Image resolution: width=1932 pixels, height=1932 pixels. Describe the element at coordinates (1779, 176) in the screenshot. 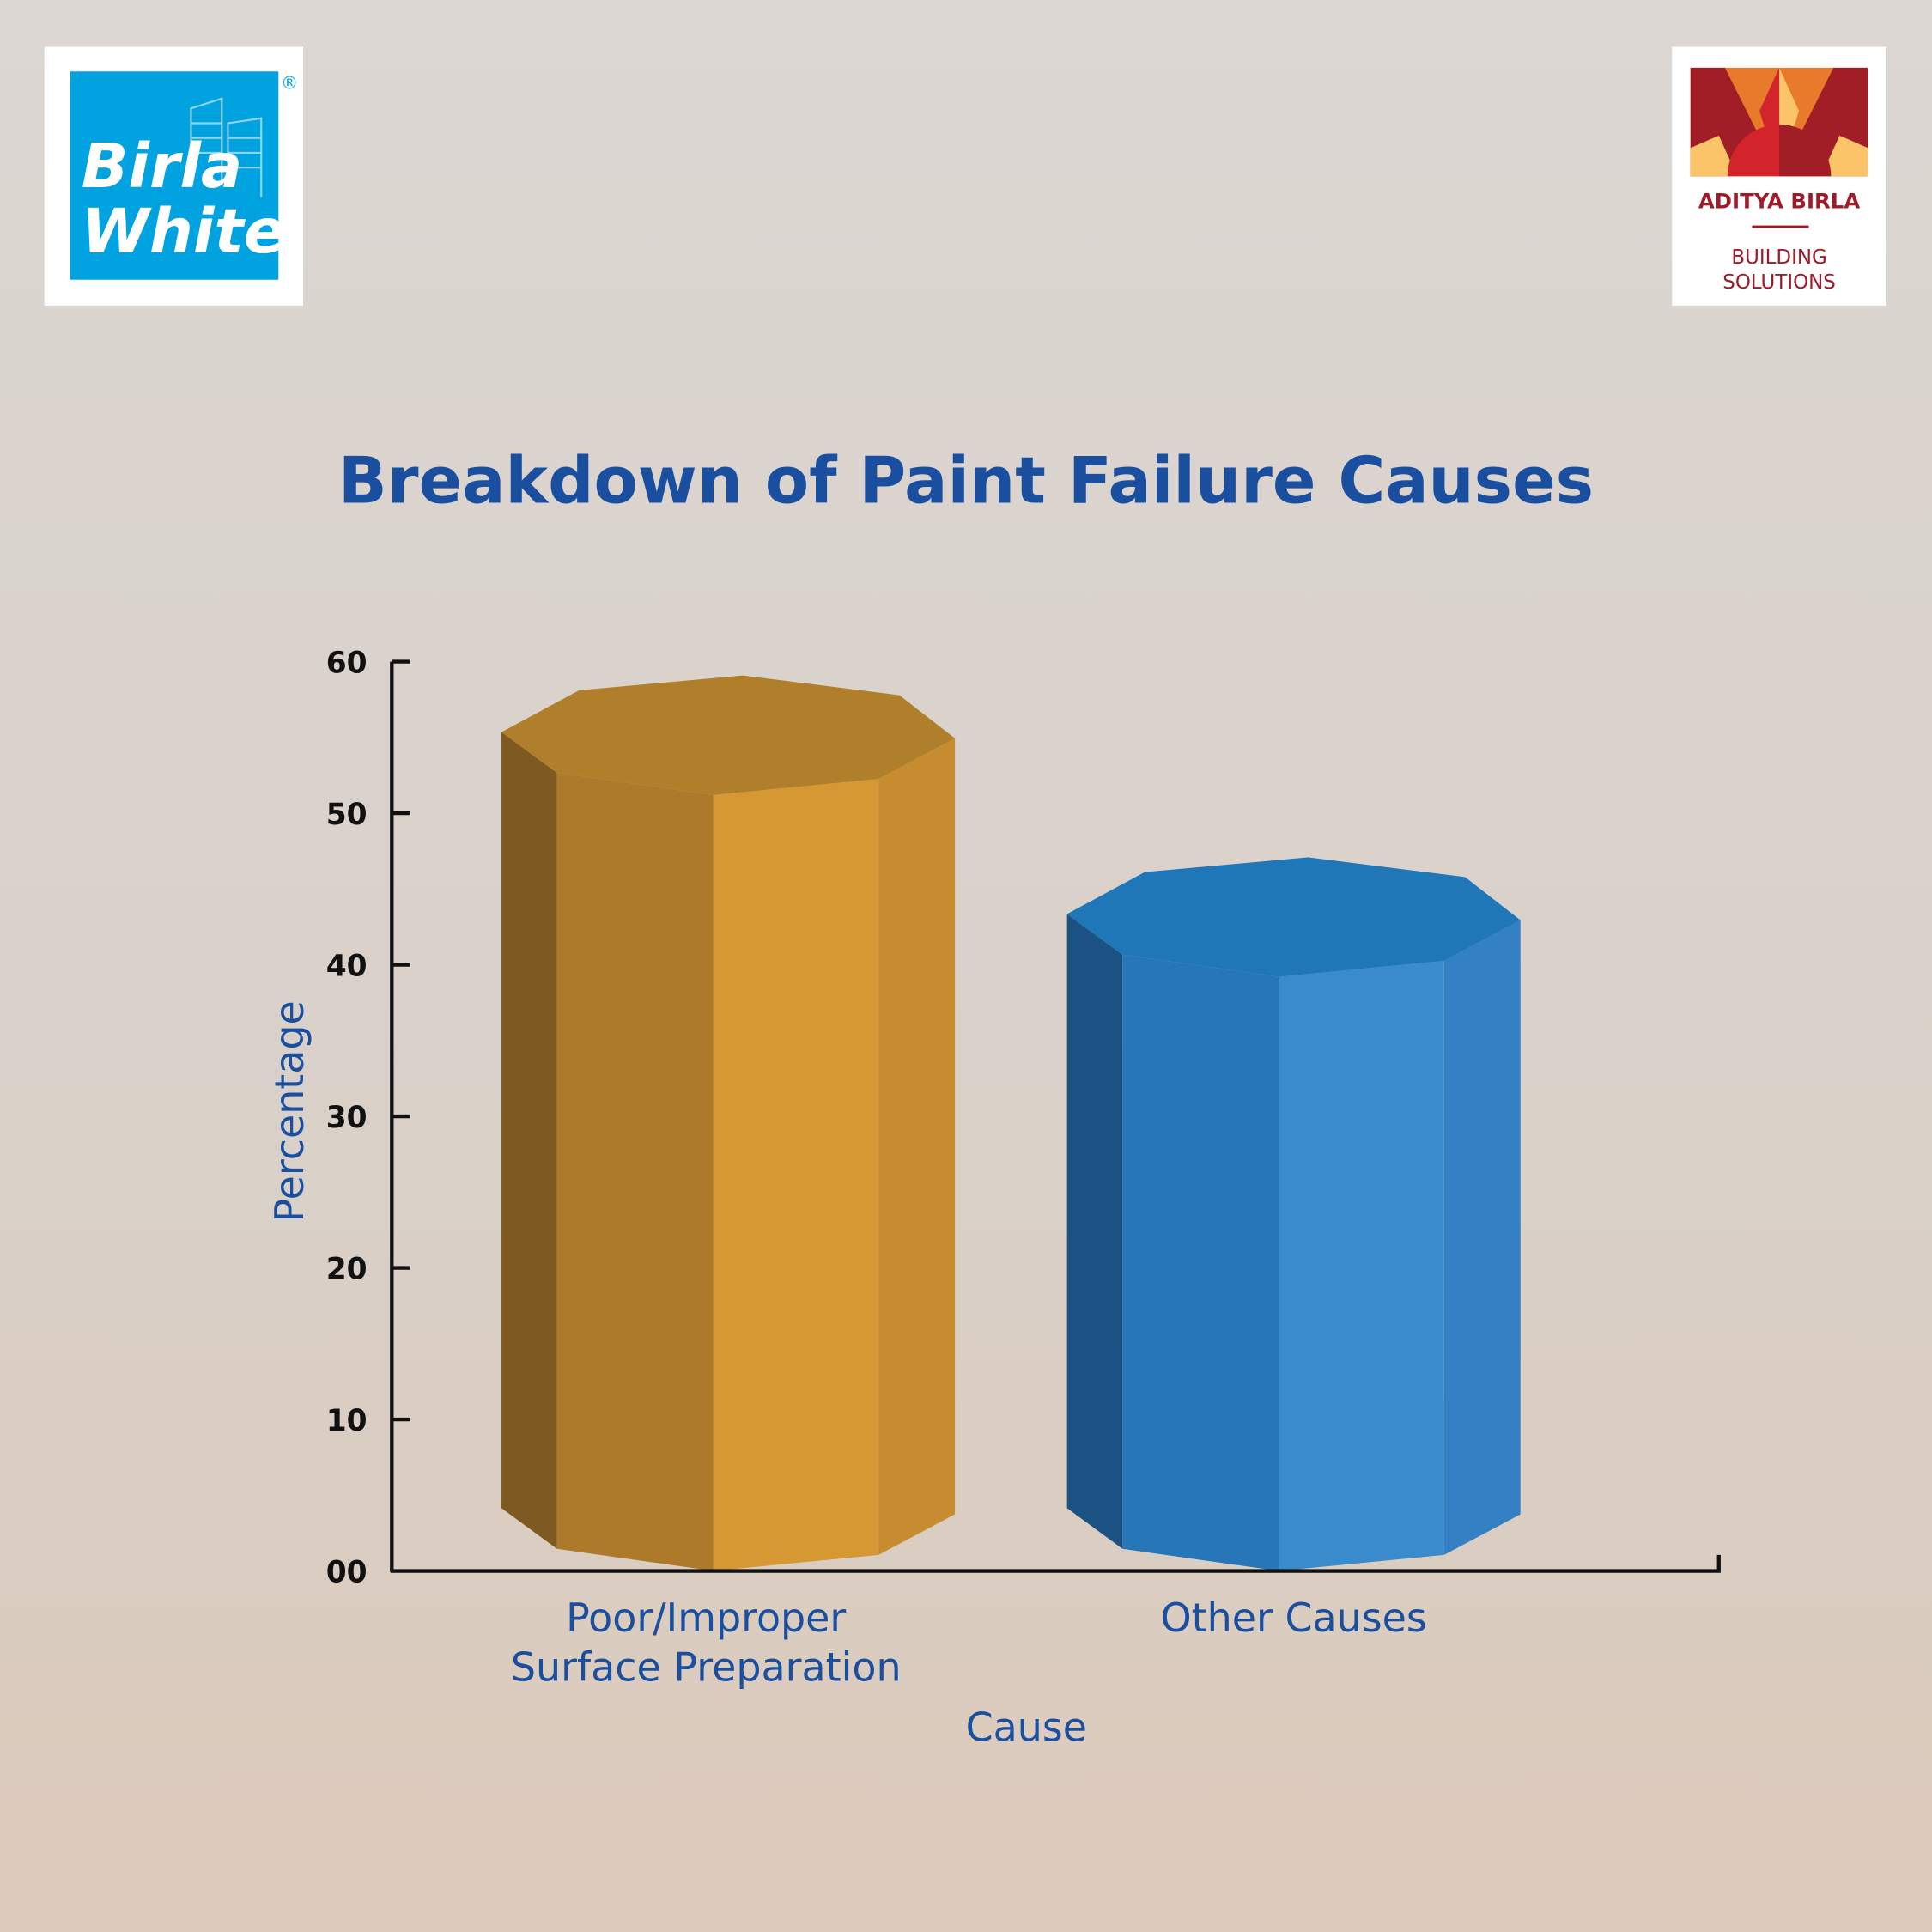

I see `aditya-birla-logo: ADITYA BIRLA BUILDING SOLUTIONS` at that location.